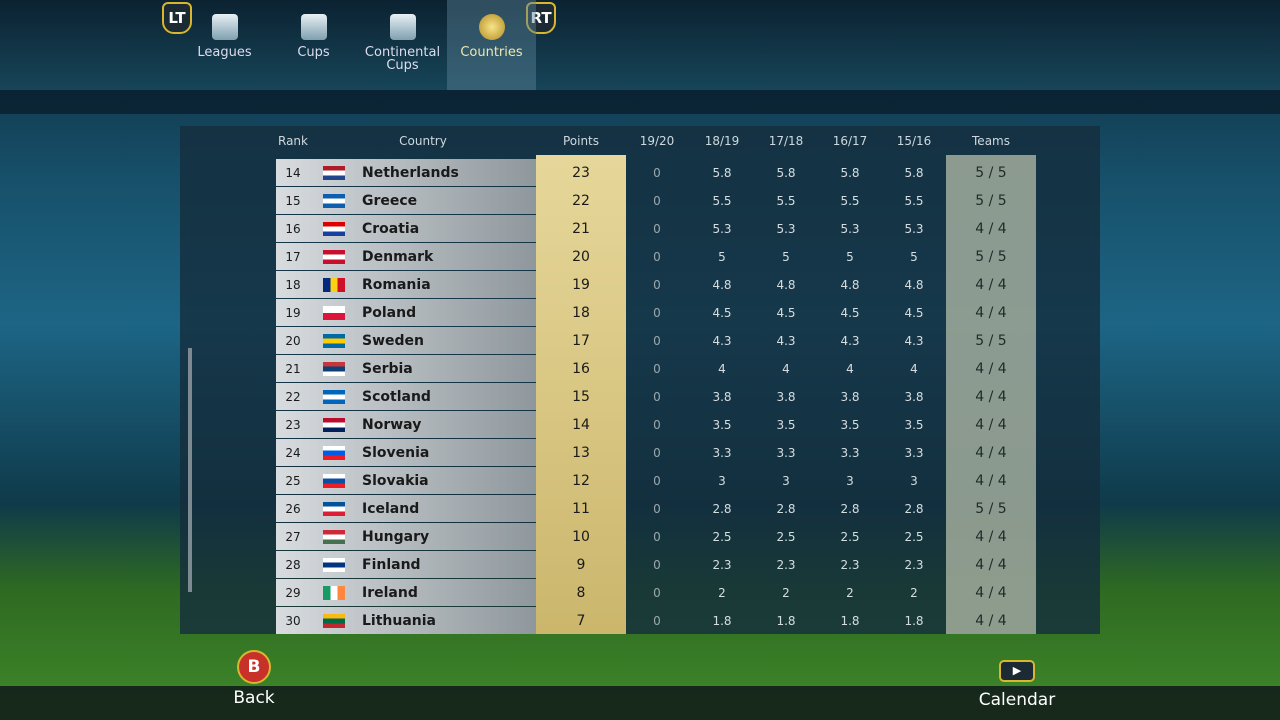 The height and width of the screenshot is (720, 1280). Describe the element at coordinates (850, 257) in the screenshot. I see `coef-1617: 5` at that location.